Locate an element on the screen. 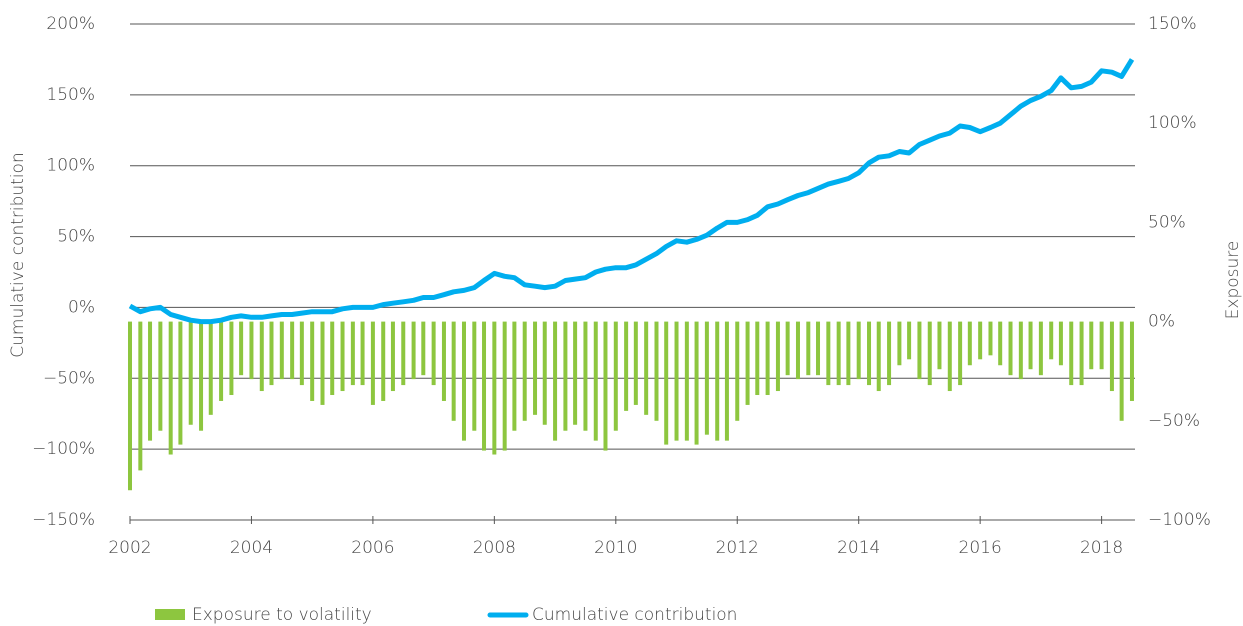 This screenshot has width=1243, height=626. y-tick-label: −50% is located at coordinates (69, 378).